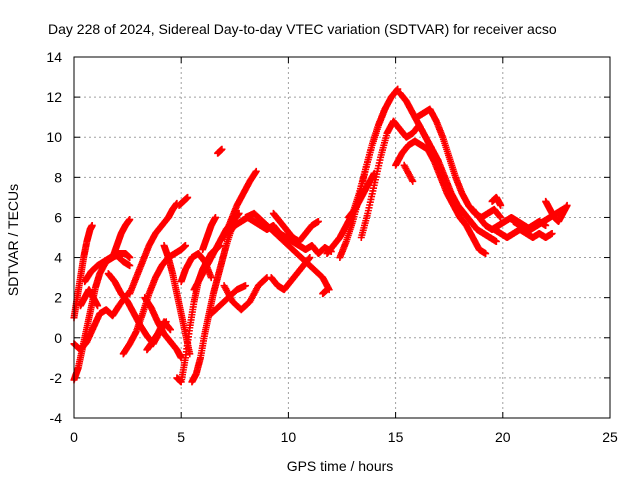 The width and height of the screenshot is (640, 480). Describe the element at coordinates (58, 177) in the screenshot. I see `y-tick-label: 8` at that location.